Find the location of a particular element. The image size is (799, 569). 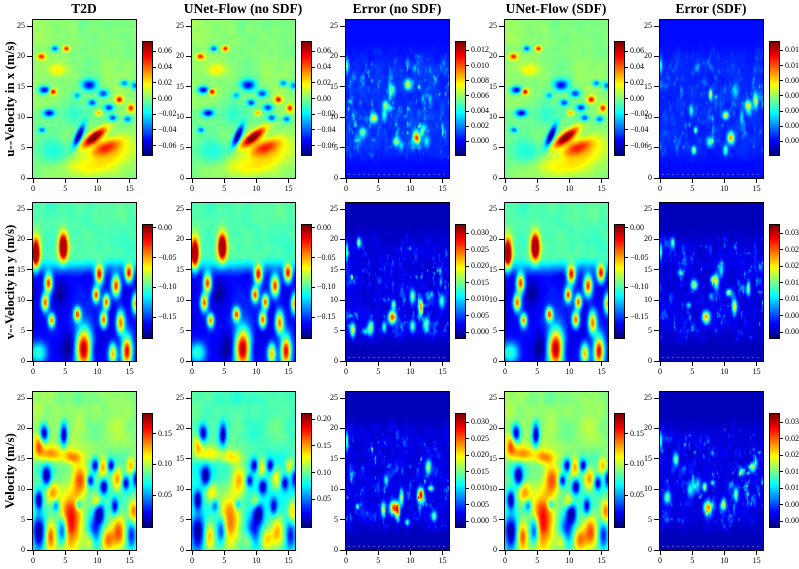

colorbar-tick-label: 0.004 is located at coordinates (792, 110).